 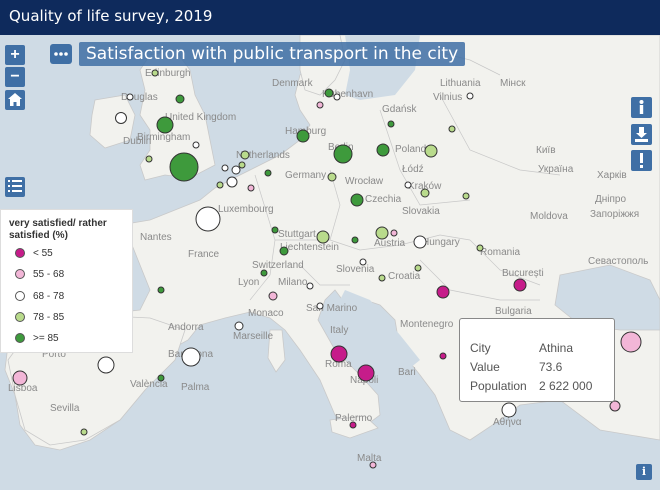 I want to click on exclamation-icon, so click(x=641, y=160).